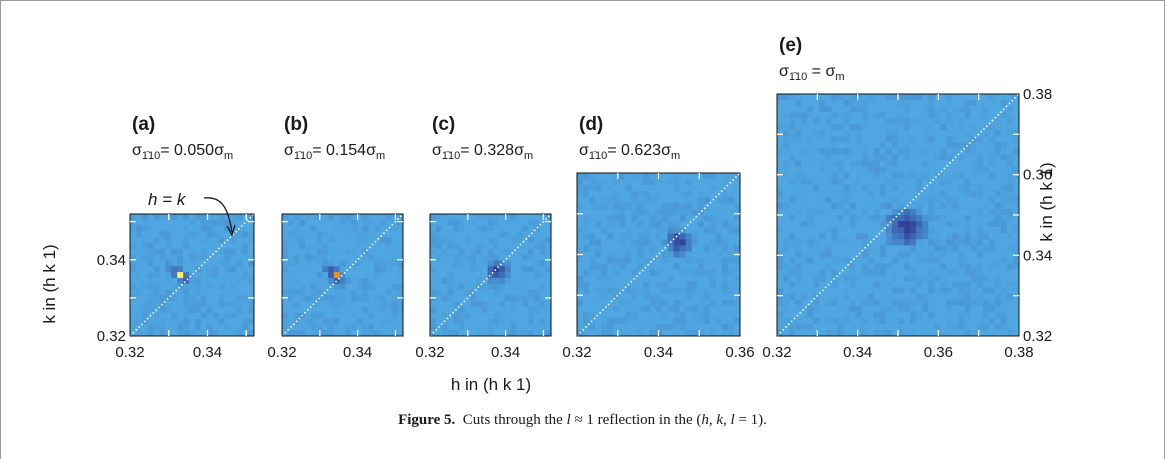  Describe the element at coordinates (591, 124) in the screenshot. I see `panel-label: (d)` at that location.